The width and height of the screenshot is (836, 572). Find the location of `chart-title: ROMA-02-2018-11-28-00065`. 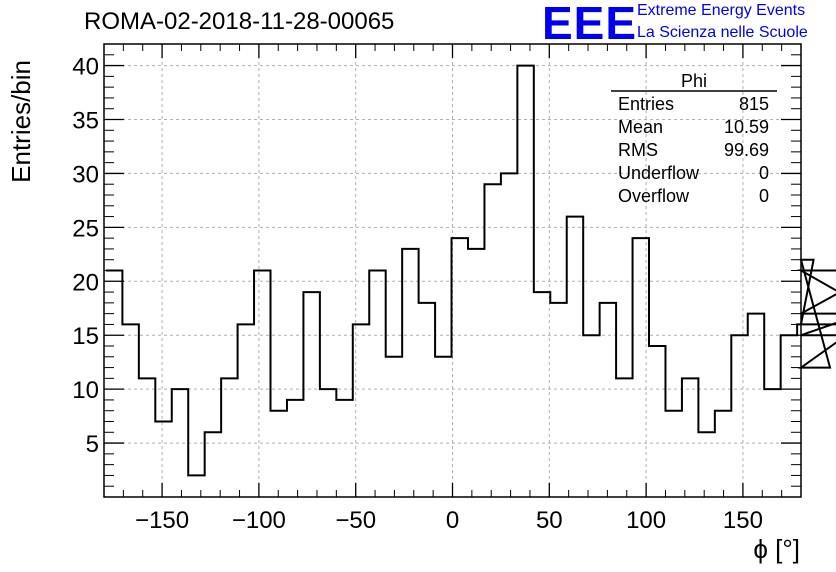

chart-title: ROMA-02-2018-11-28-00065 is located at coordinates (239, 21).